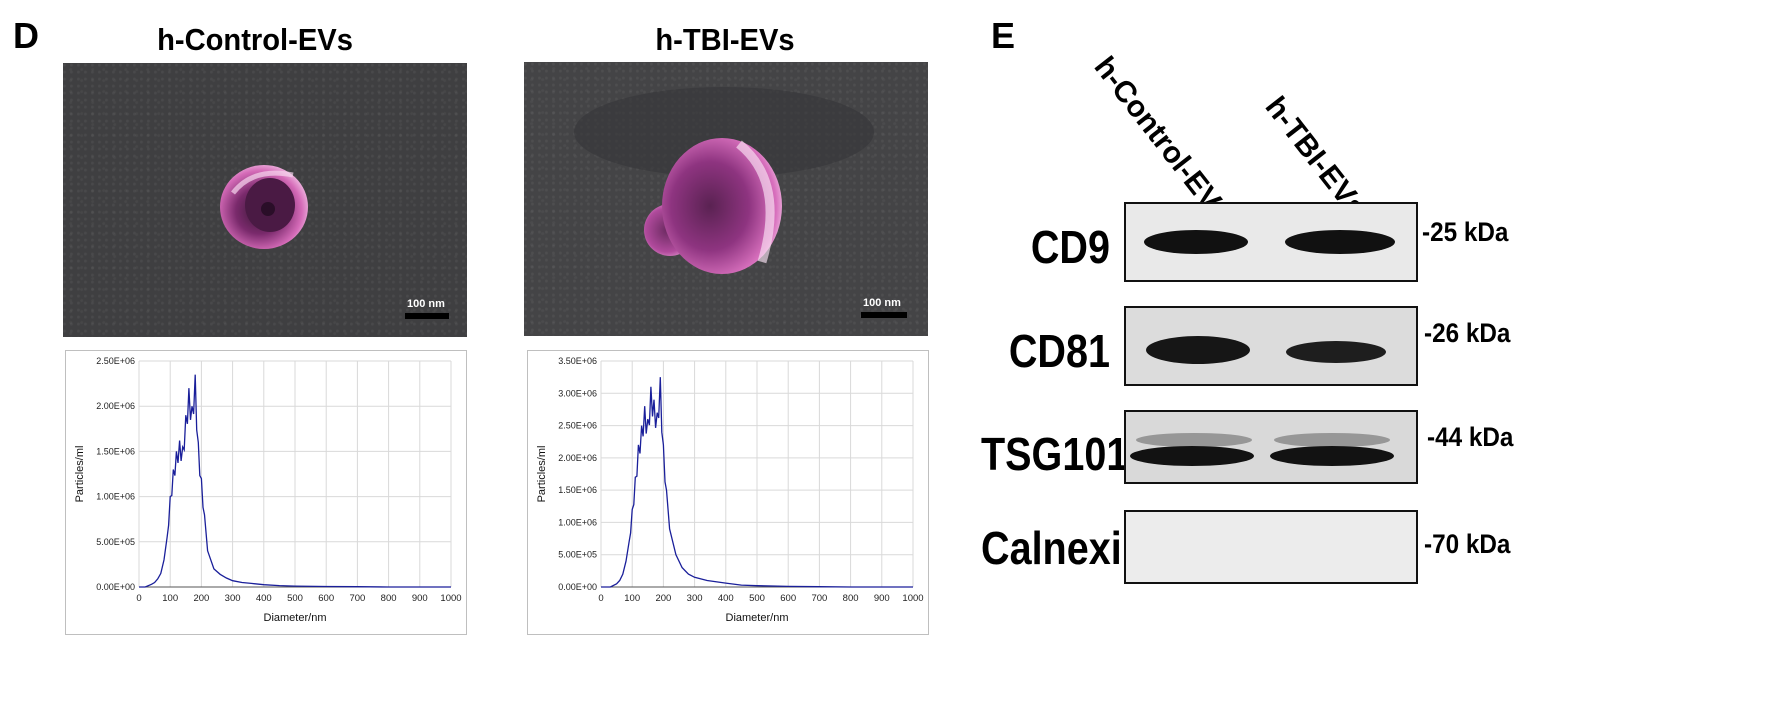 Image resolution: width=1772 pixels, height=728 pixels. What do you see at coordinates (1271, 447) in the screenshot?
I see `blot-tsg101` at bounding box center [1271, 447].